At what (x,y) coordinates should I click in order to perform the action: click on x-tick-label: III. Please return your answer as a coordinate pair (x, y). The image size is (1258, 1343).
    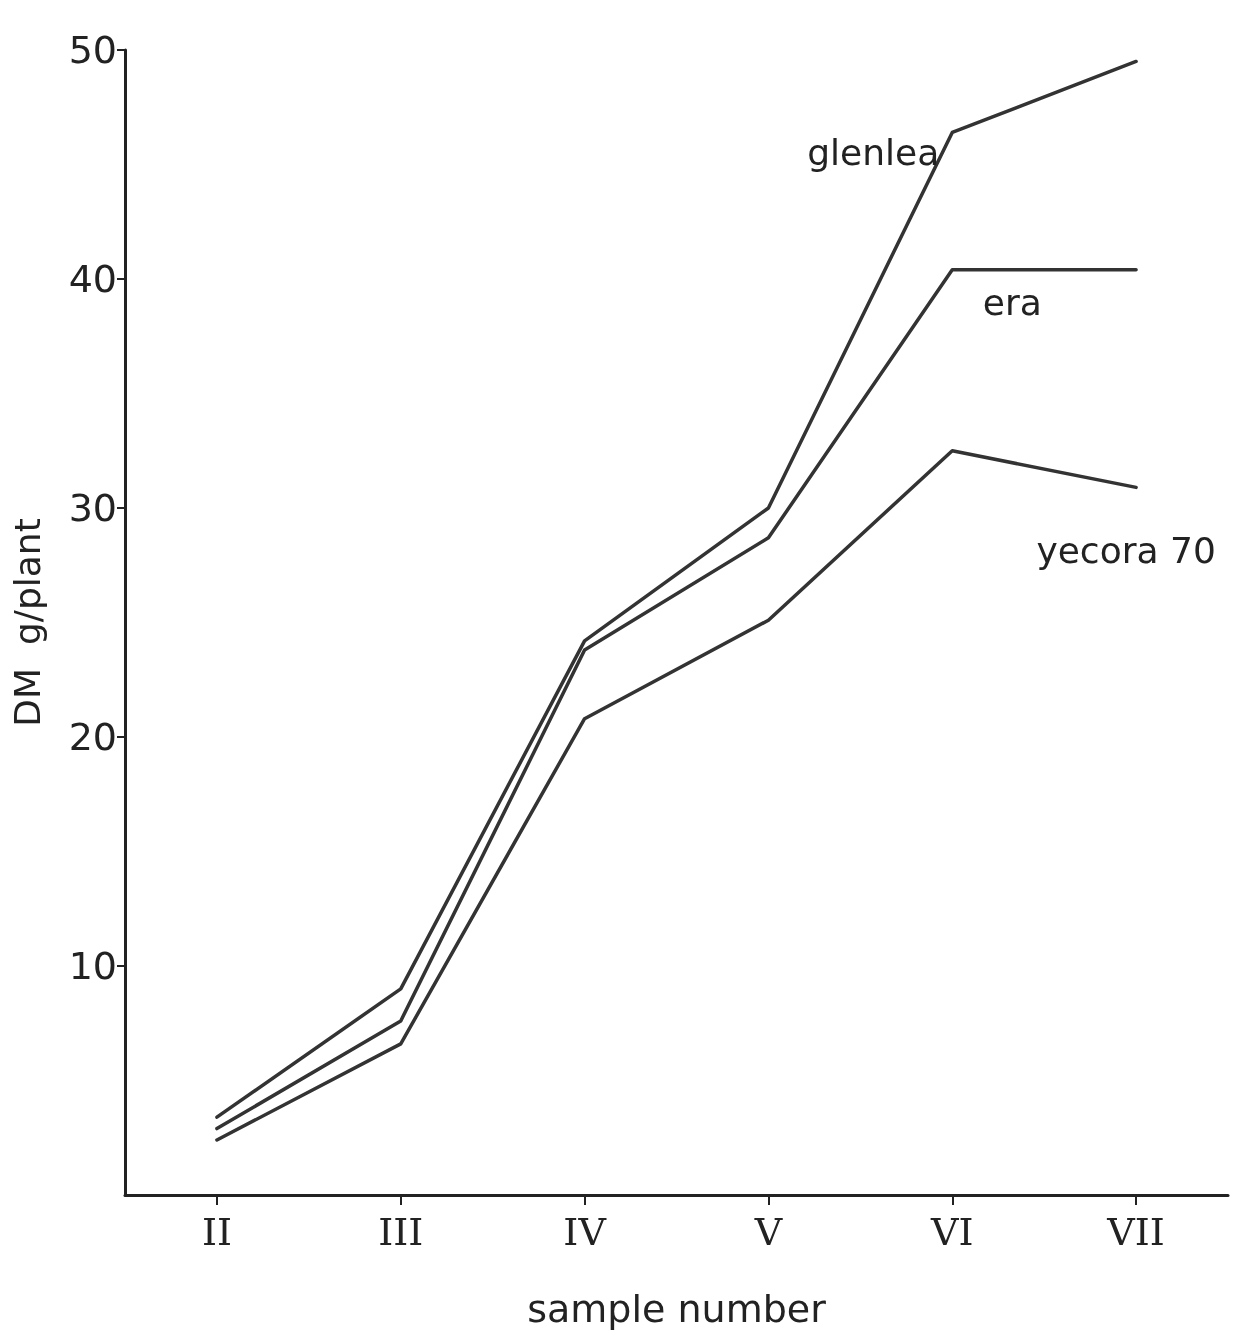
    Looking at the image, I should click on (401, 1232).